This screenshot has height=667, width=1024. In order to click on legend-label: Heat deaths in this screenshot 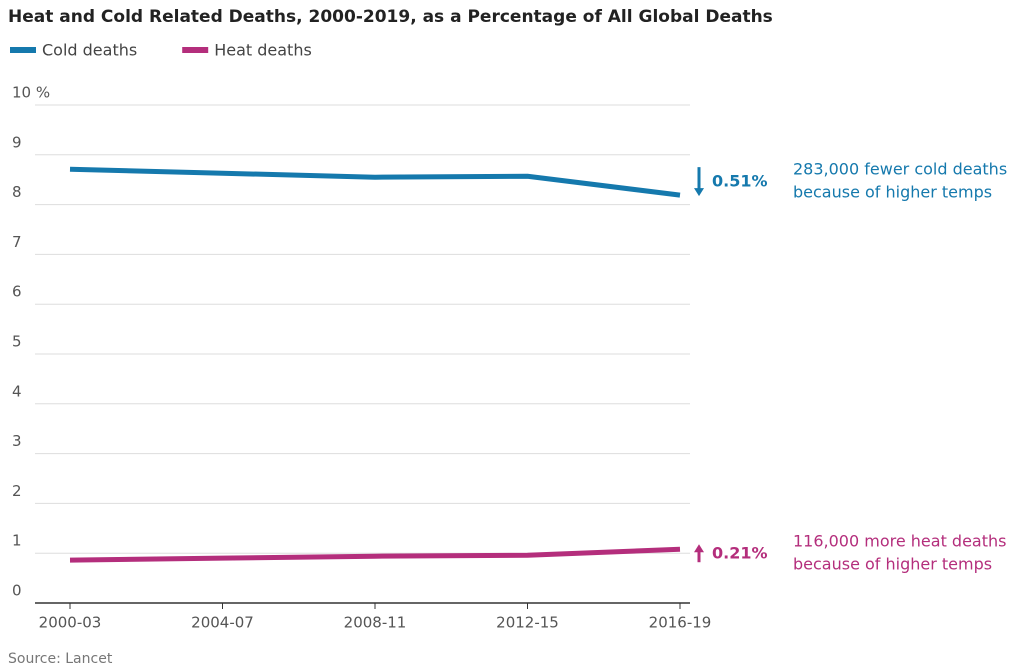, I will do `click(263, 50)`.